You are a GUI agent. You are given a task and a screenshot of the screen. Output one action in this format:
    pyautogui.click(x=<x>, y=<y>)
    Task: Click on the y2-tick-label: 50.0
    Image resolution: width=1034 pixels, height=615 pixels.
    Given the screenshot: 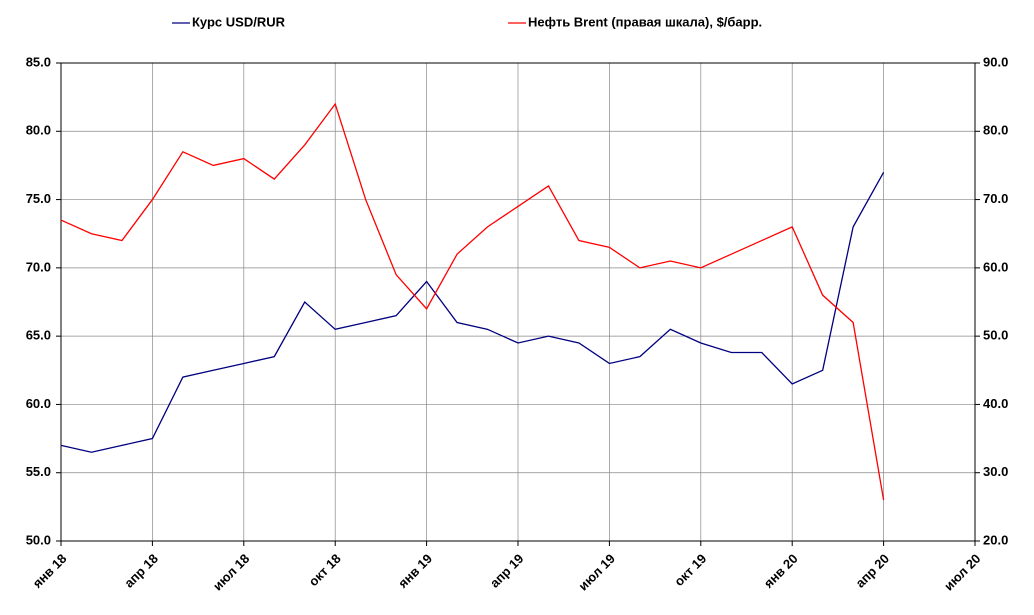 What is the action you would take?
    pyautogui.click(x=995, y=335)
    